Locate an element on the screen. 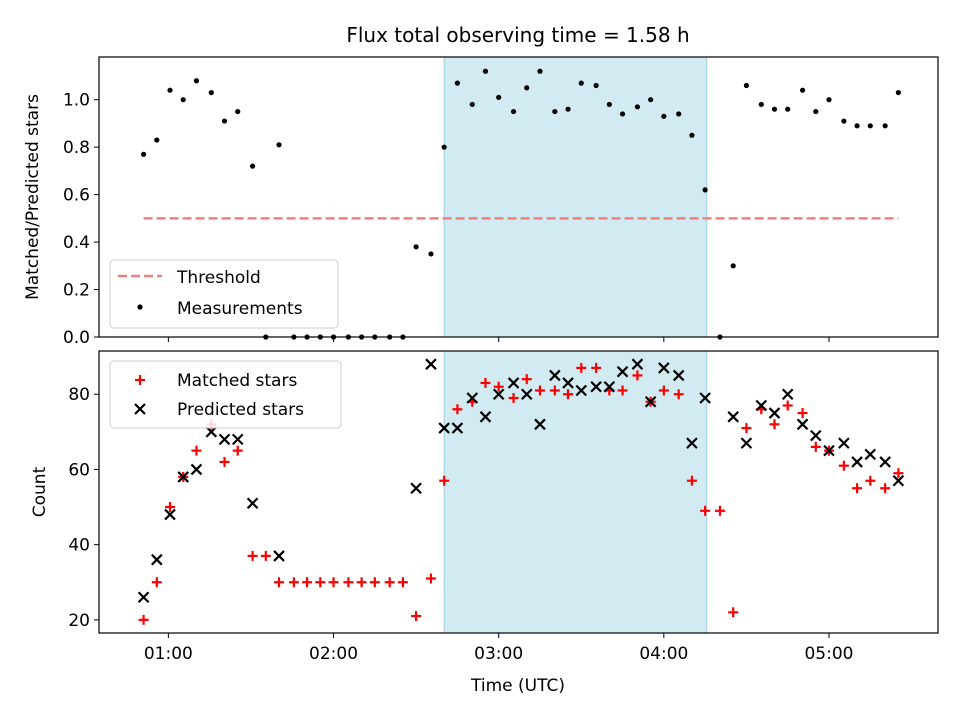 This screenshot has width=960, height=720. ratio-y-axis-label: Matched/Predicted stars is located at coordinates (33, 197).